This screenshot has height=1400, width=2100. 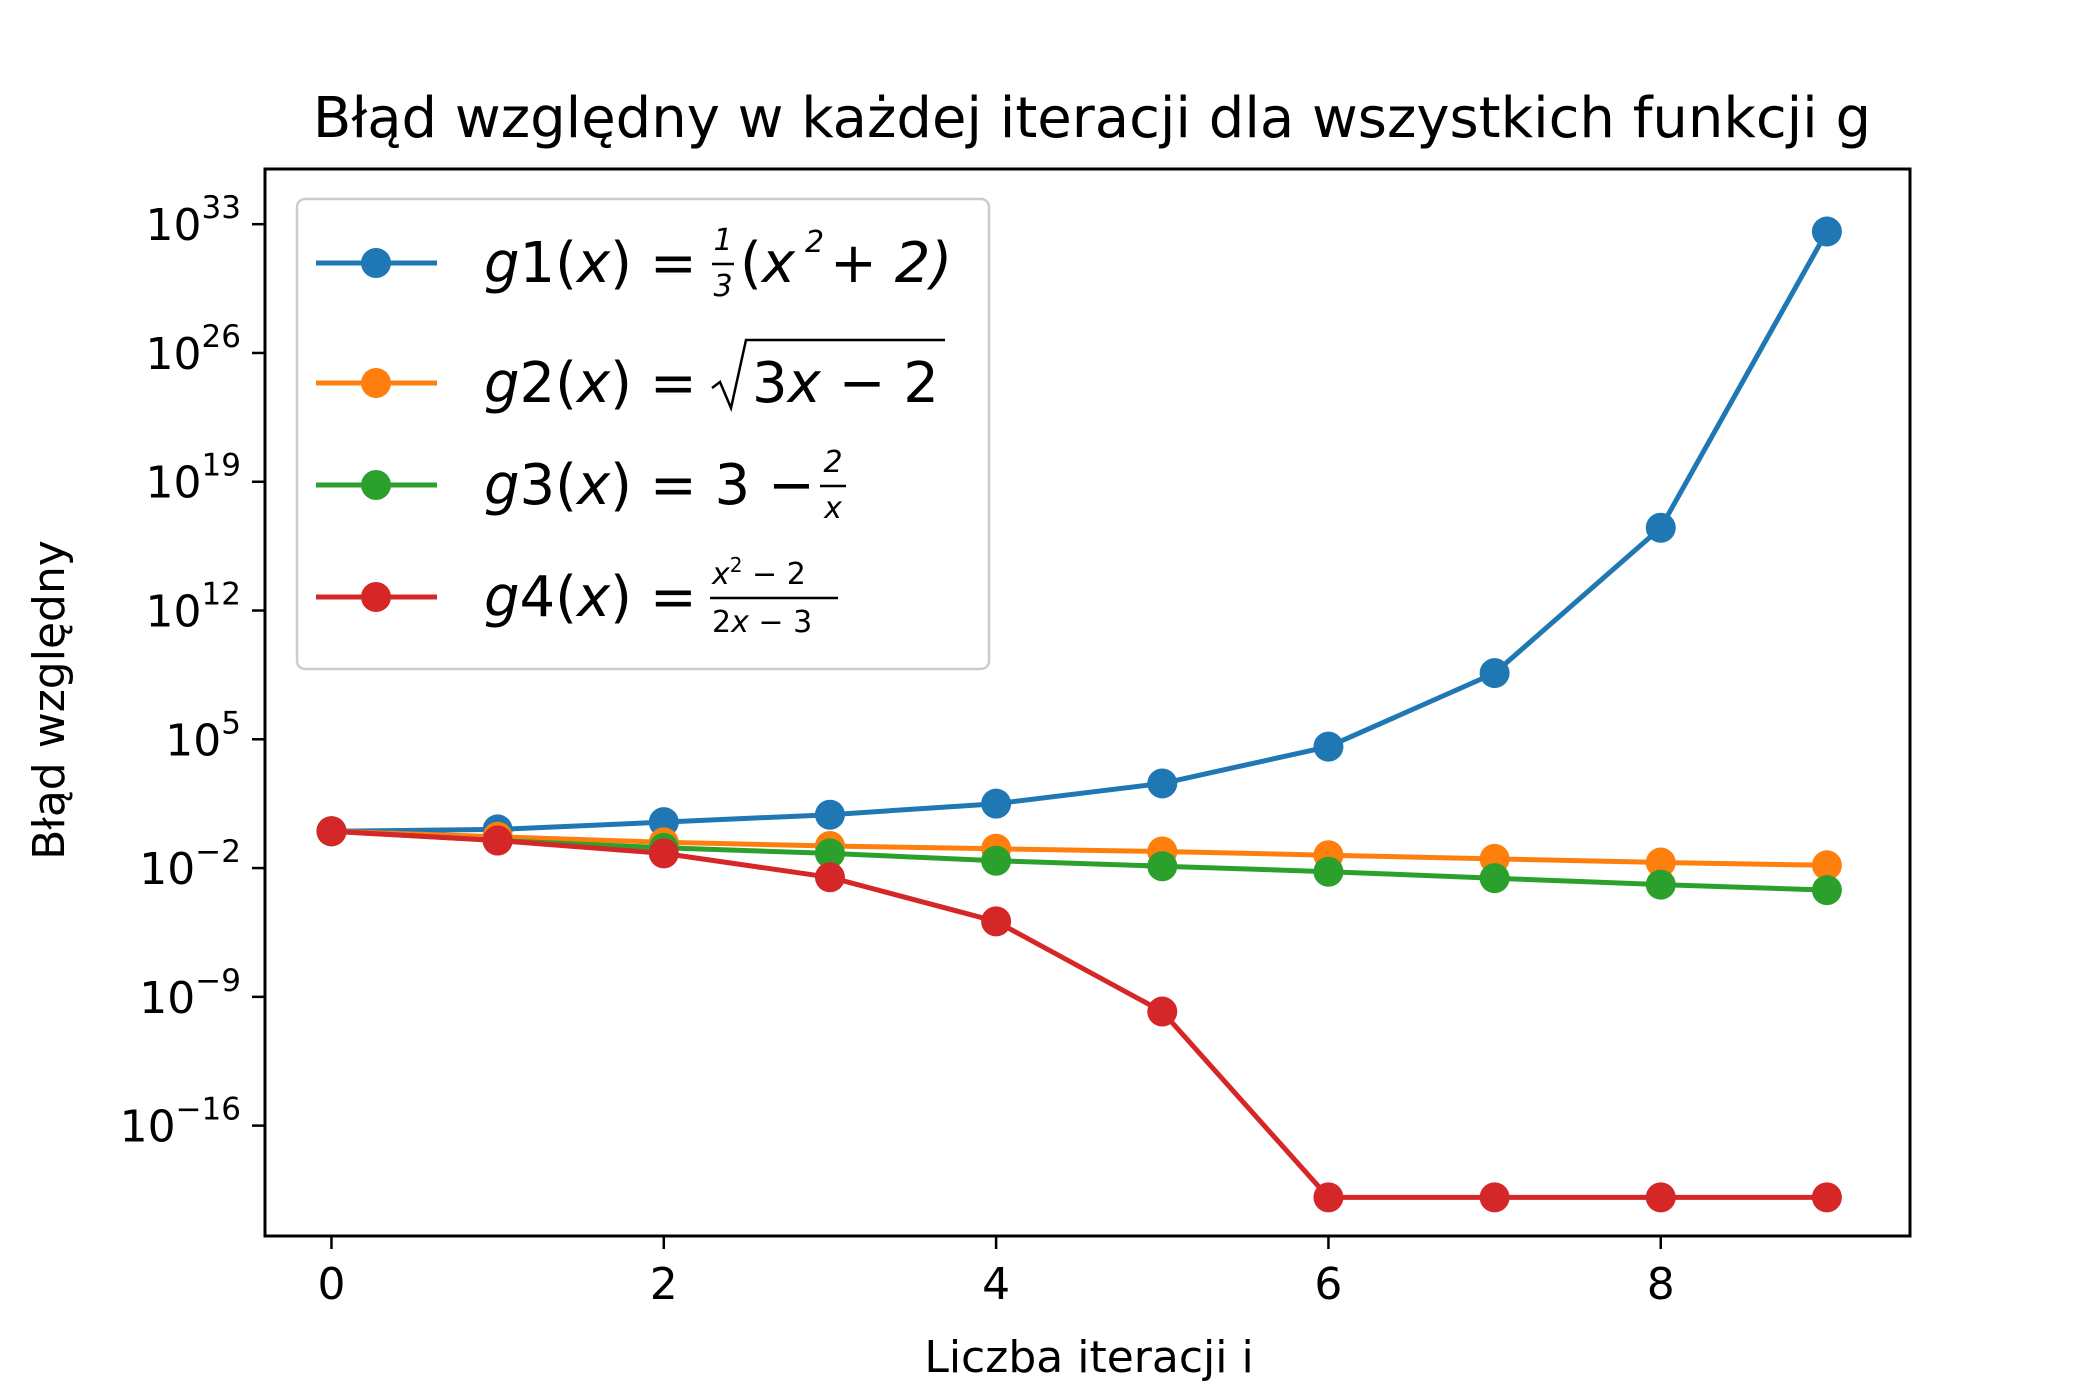 I want to click on legend: g1(x) = 1 3 (x 2 + 2) g2(x) = 3x − 2 g, so click(x=643, y=434).